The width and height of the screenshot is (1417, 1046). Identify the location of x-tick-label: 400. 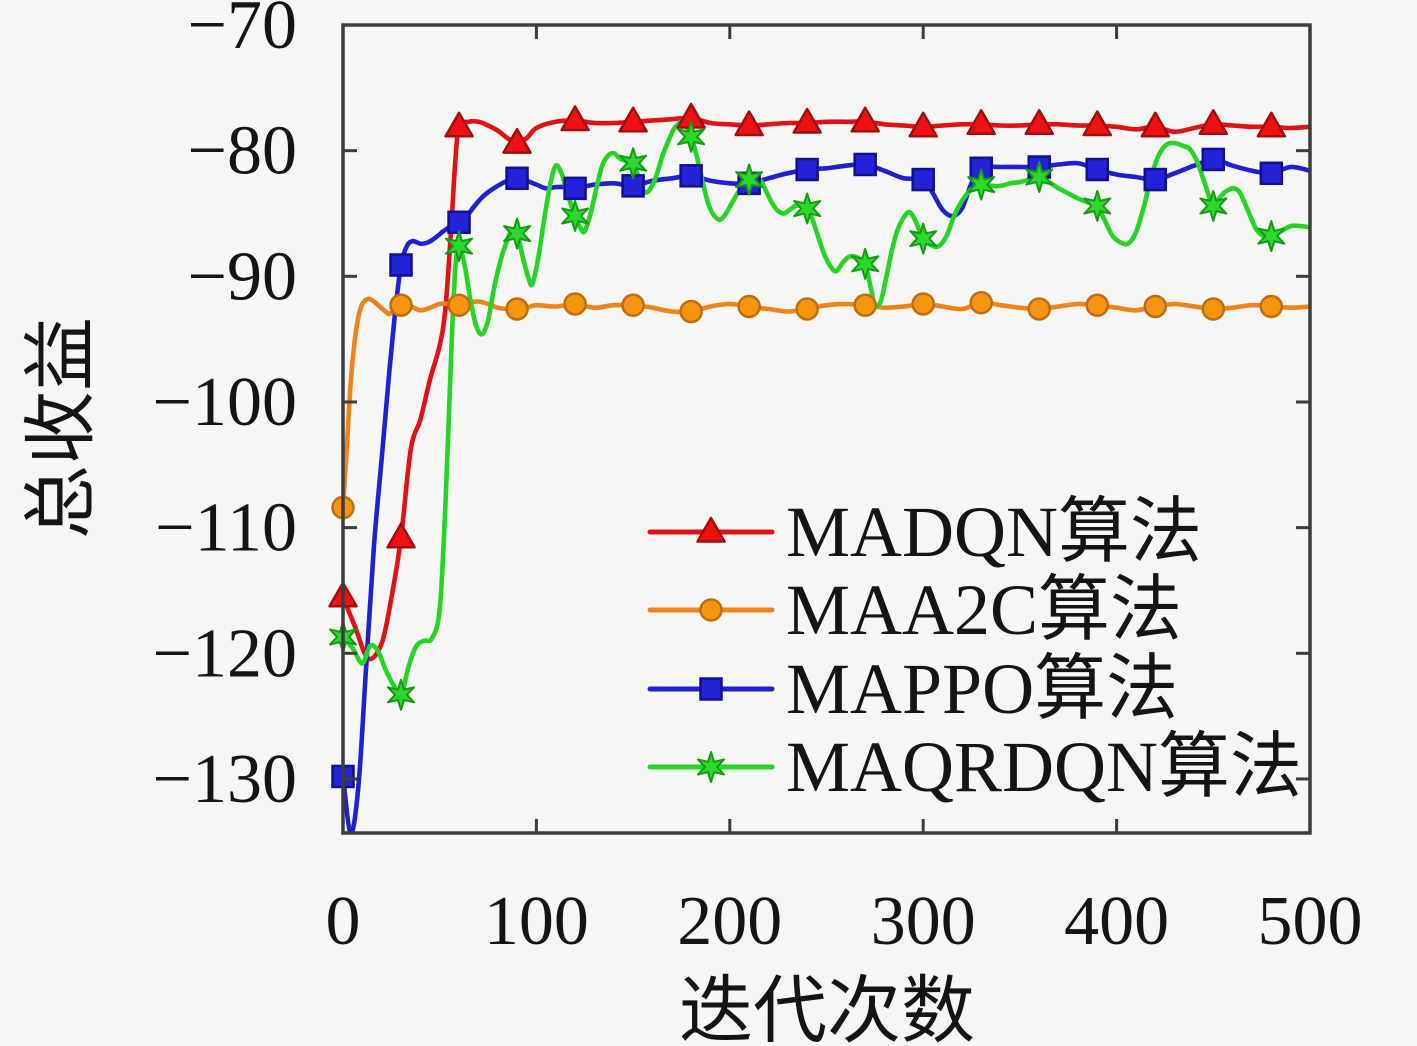
(1116, 921).